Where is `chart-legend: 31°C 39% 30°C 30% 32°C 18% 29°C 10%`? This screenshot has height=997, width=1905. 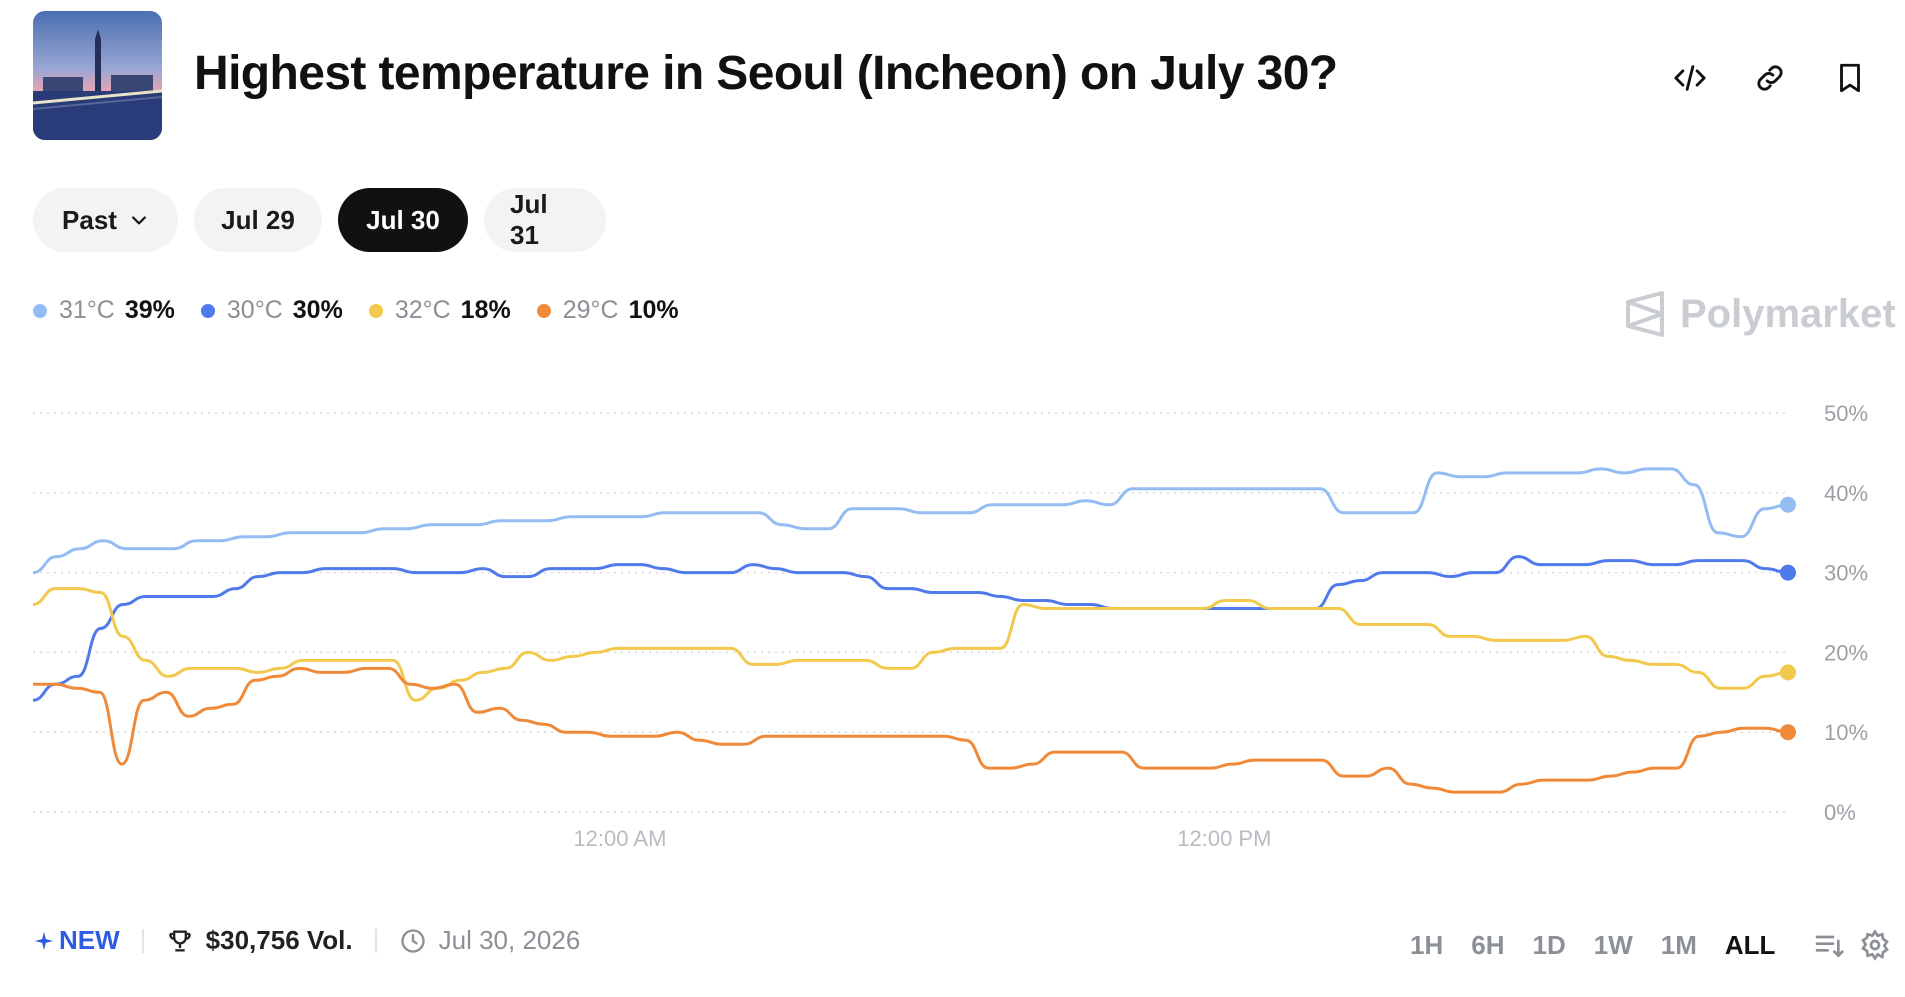
chart-legend: 31°C 39% 30°C 30% 32°C 18% 29°C 10% is located at coordinates (369, 310).